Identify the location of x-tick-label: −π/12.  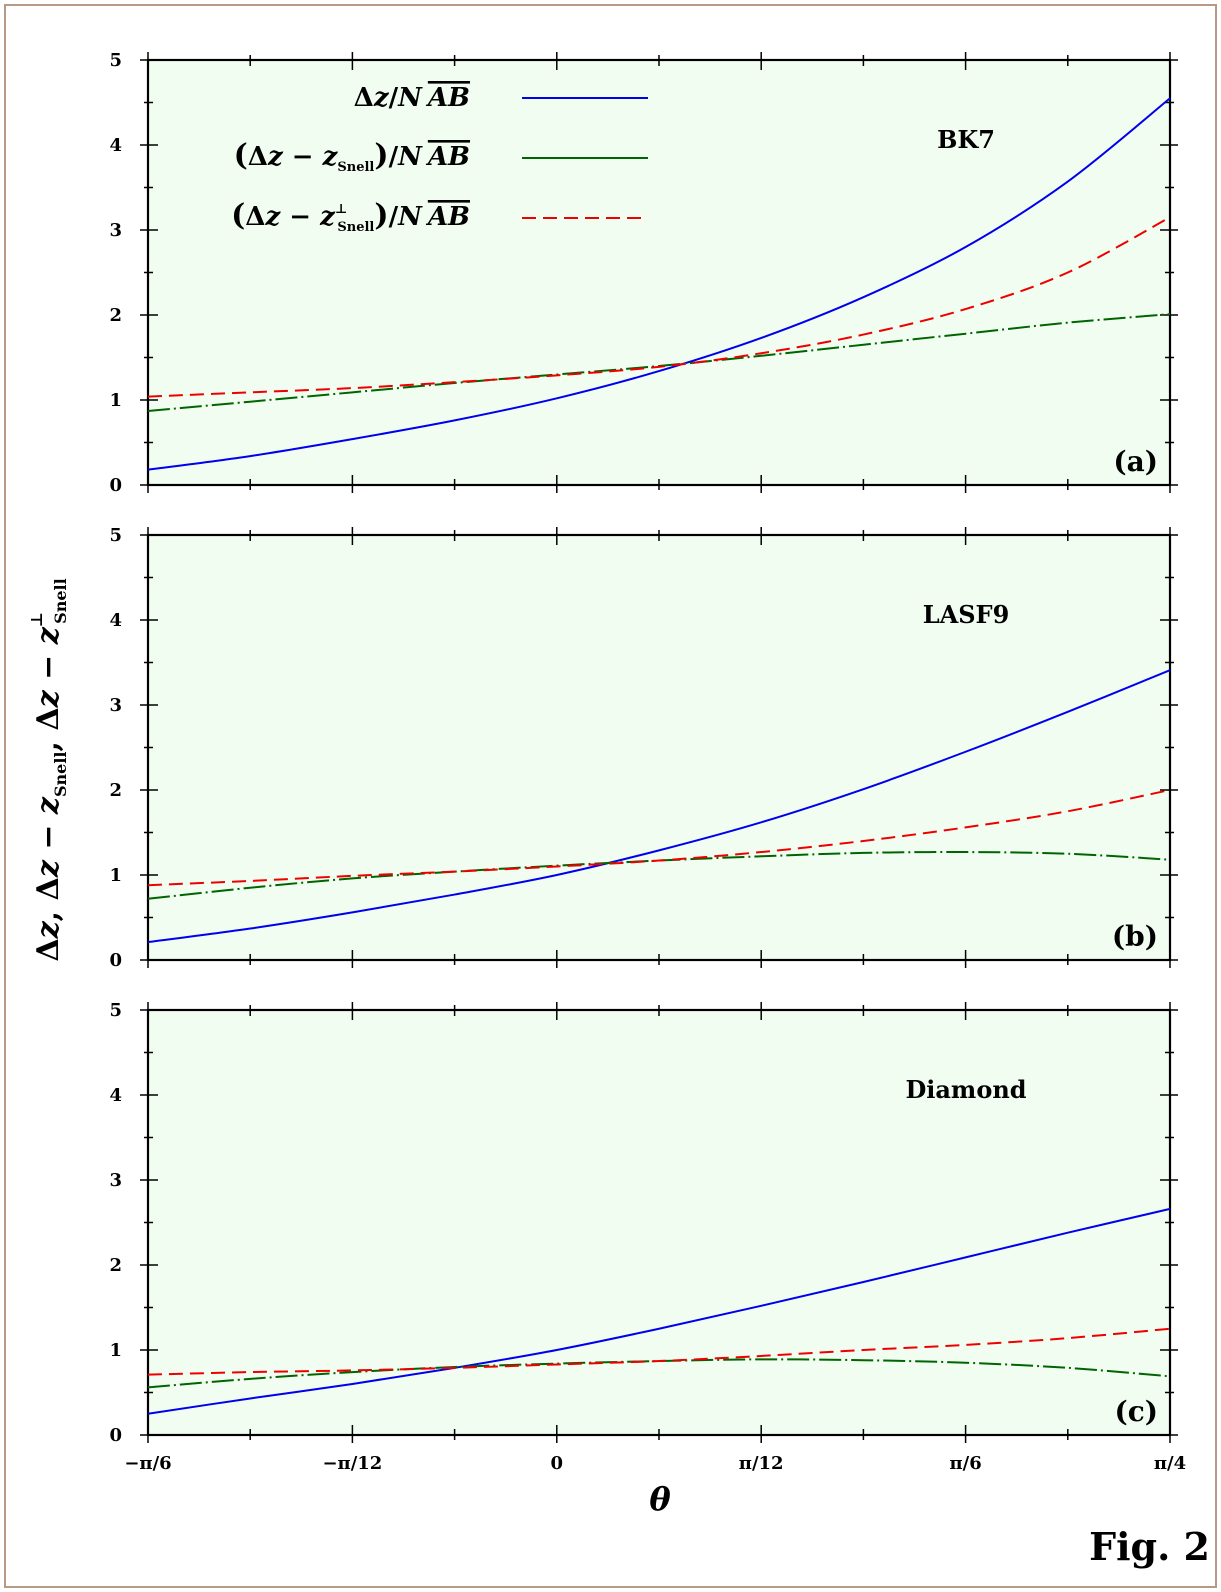
(352, 1463).